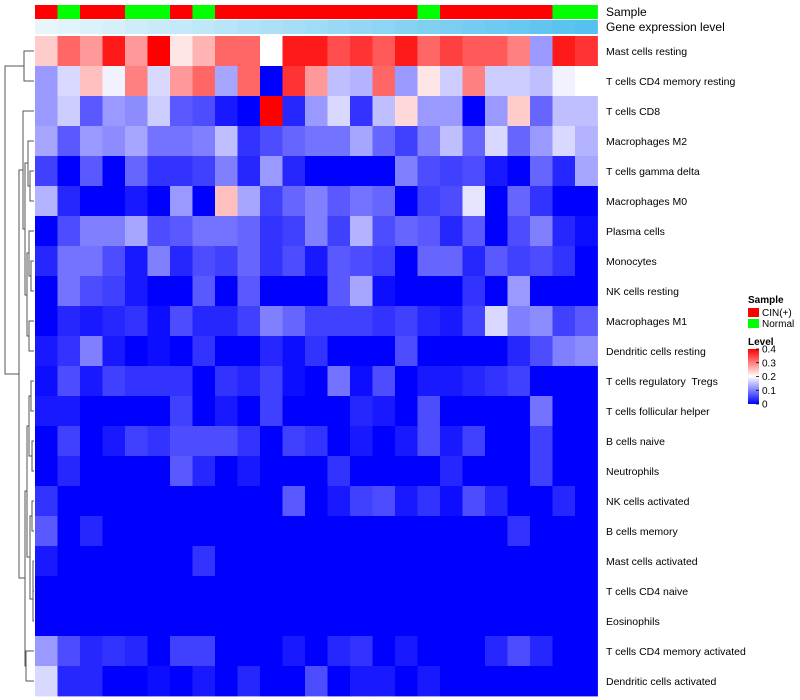 Image resolution: width=800 pixels, height=700 pixels. What do you see at coordinates (765, 405) in the screenshot?
I see `color-scale-tick-label: 0` at bounding box center [765, 405].